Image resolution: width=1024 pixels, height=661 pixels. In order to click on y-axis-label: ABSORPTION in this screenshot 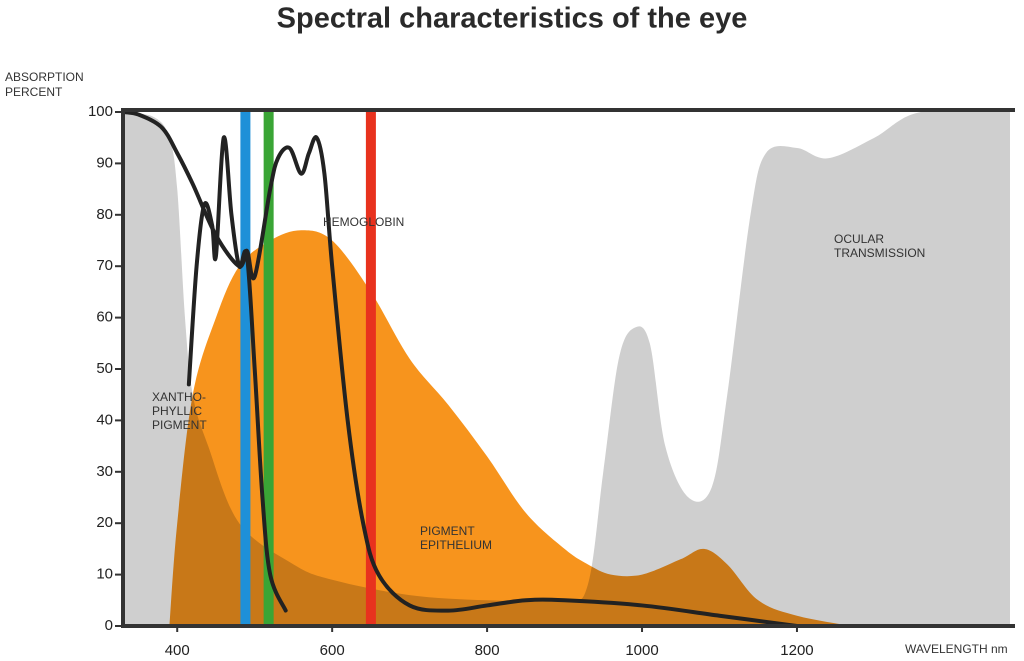, I will do `click(44, 77)`.